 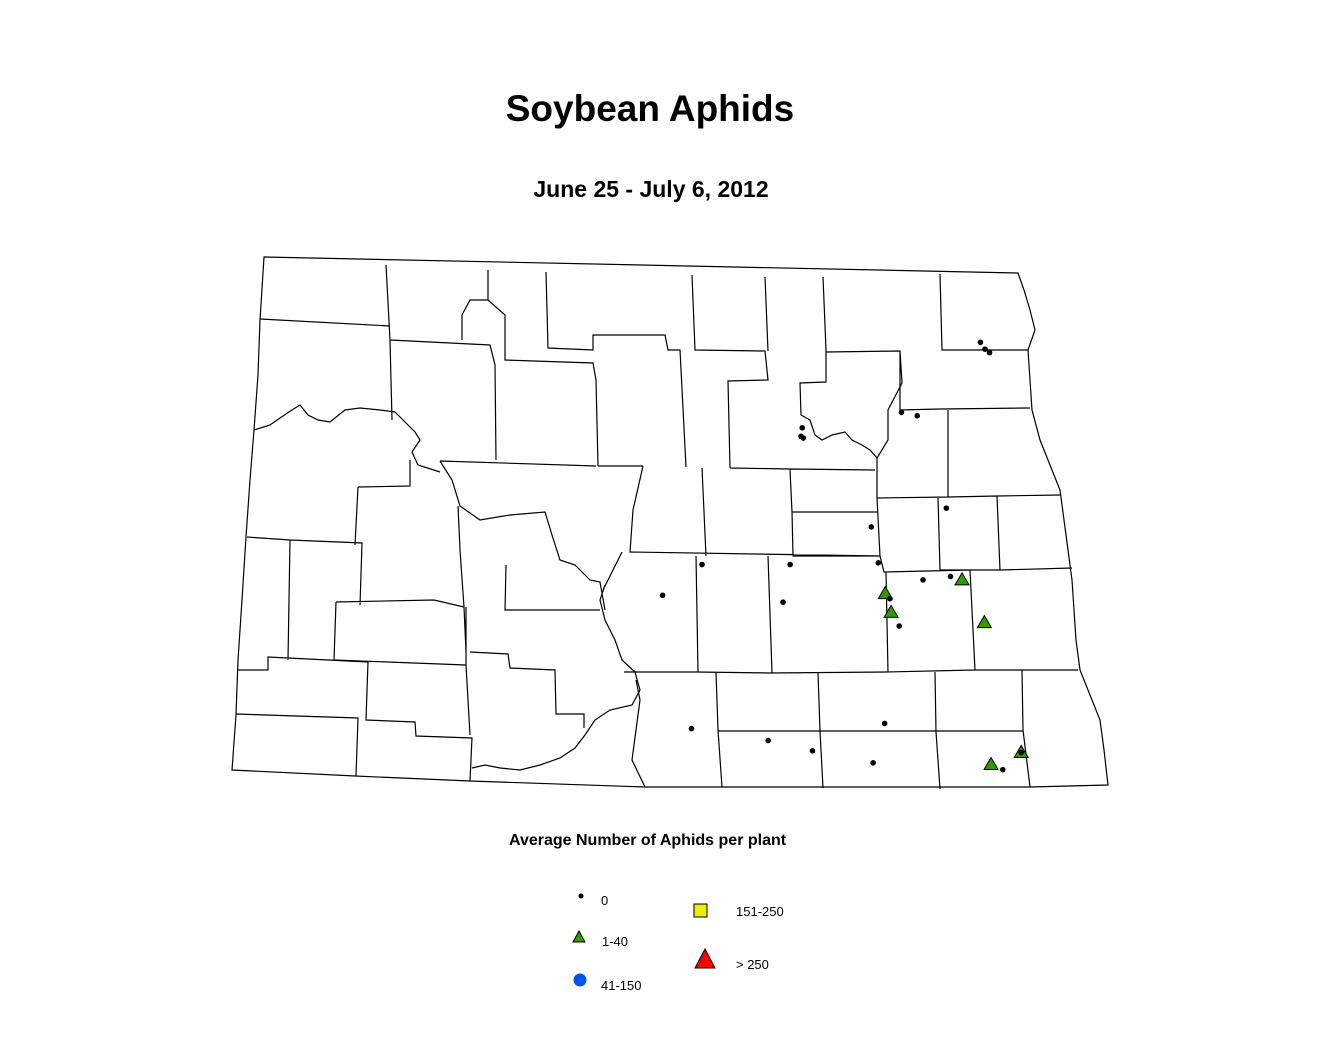 What do you see at coordinates (621, 985) in the screenshot?
I see `legend-label-41-150: 41-150` at bounding box center [621, 985].